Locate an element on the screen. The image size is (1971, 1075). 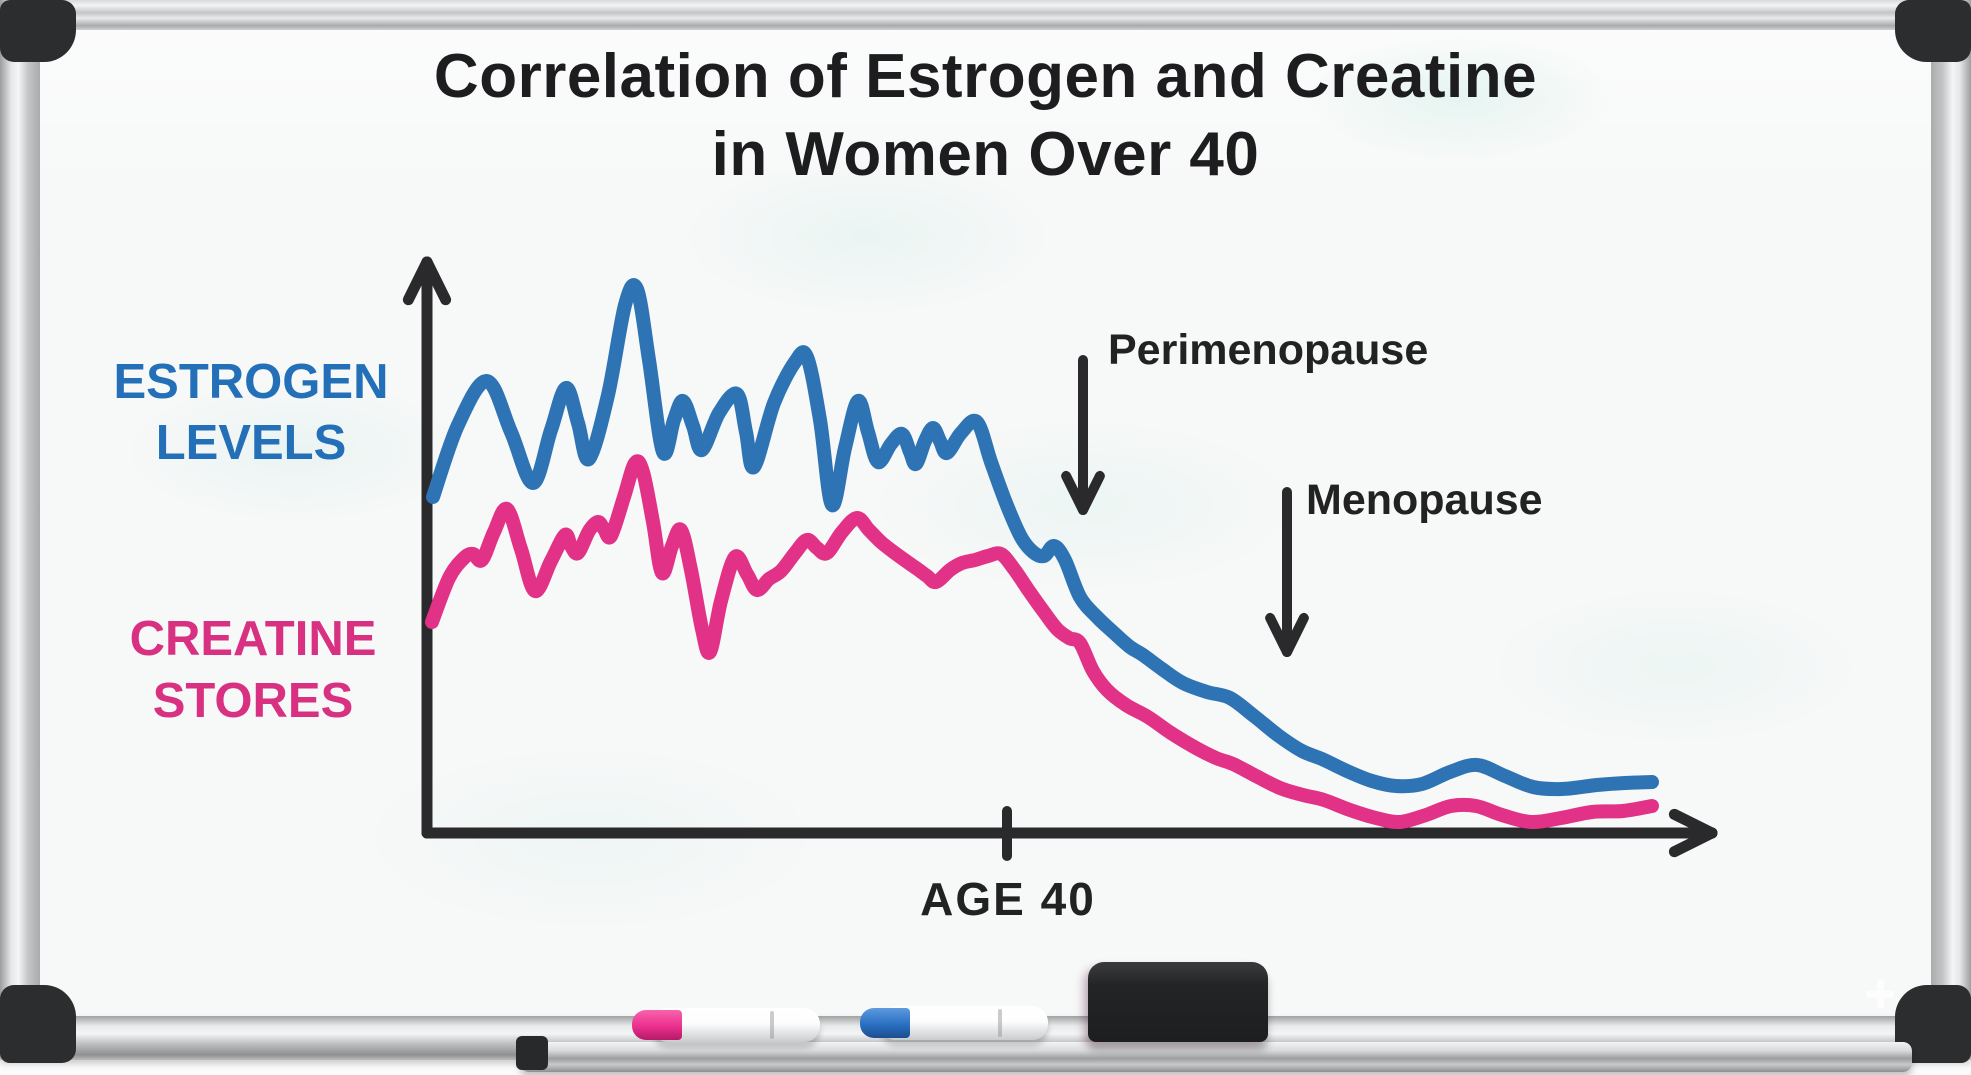
frame-corner-bottom-left is located at coordinates (38, 1024).